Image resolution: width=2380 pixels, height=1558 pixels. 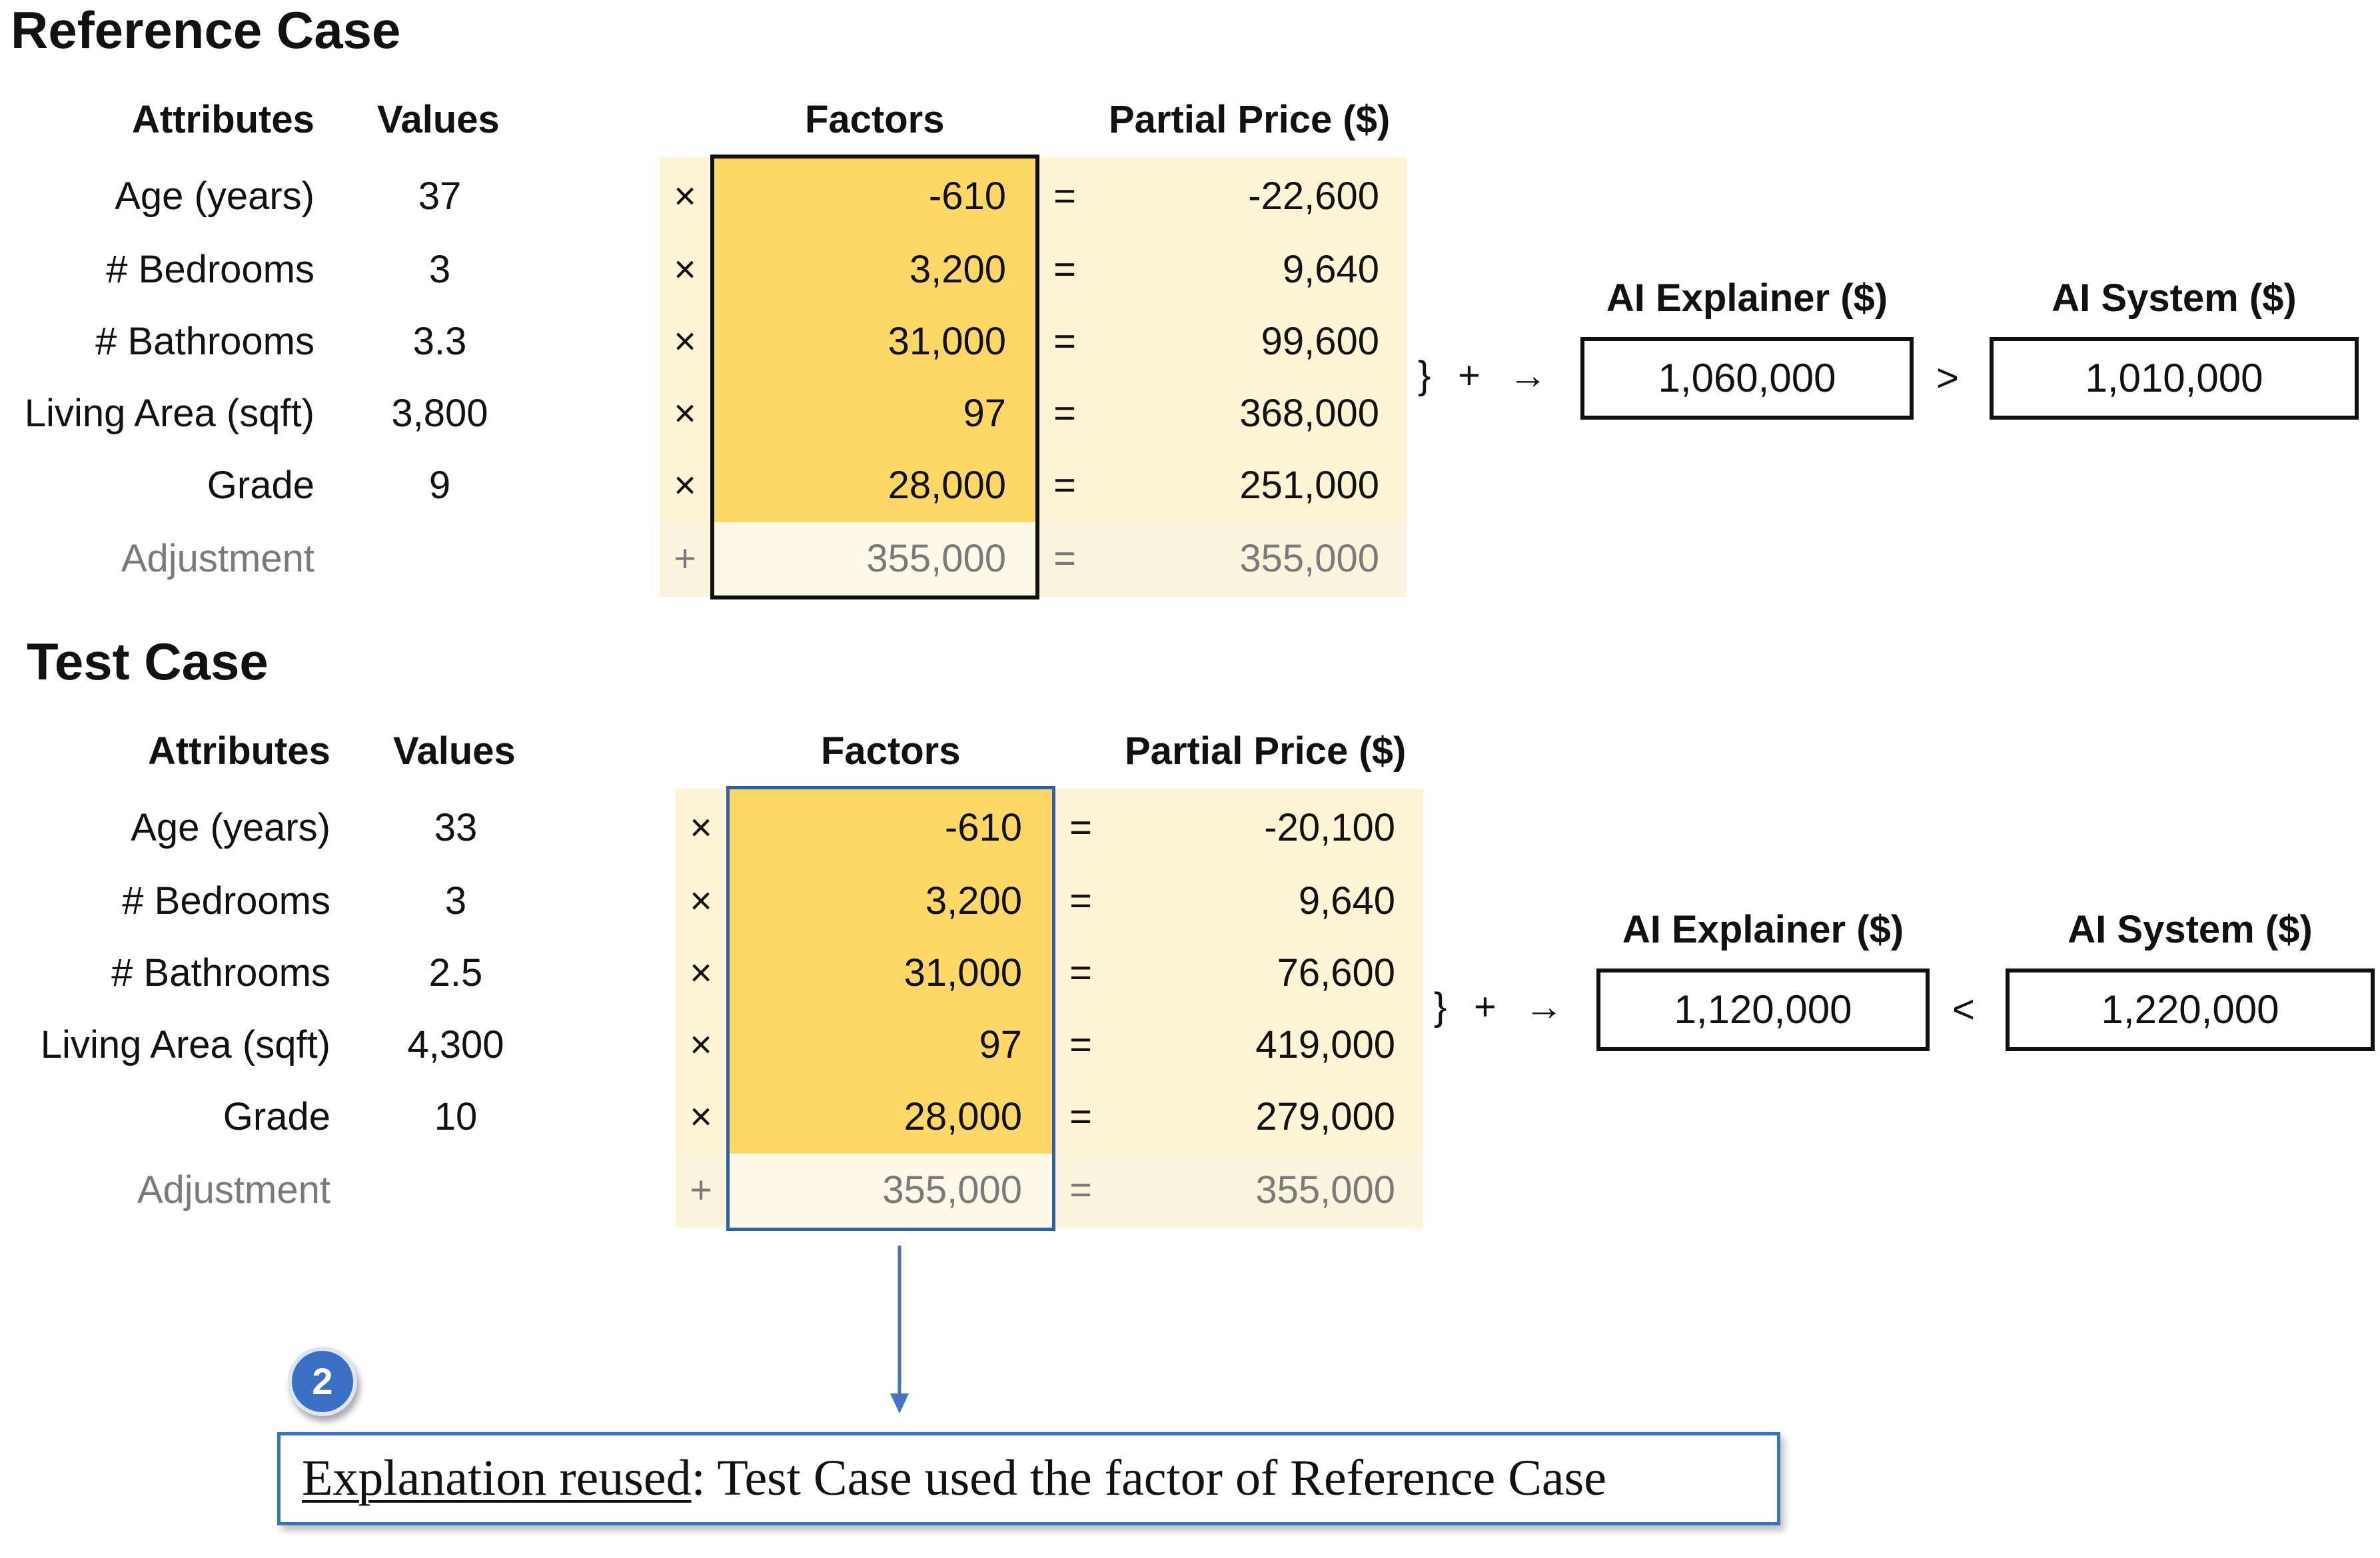 I want to click on step-number-badge: 2, so click(x=322, y=1382).